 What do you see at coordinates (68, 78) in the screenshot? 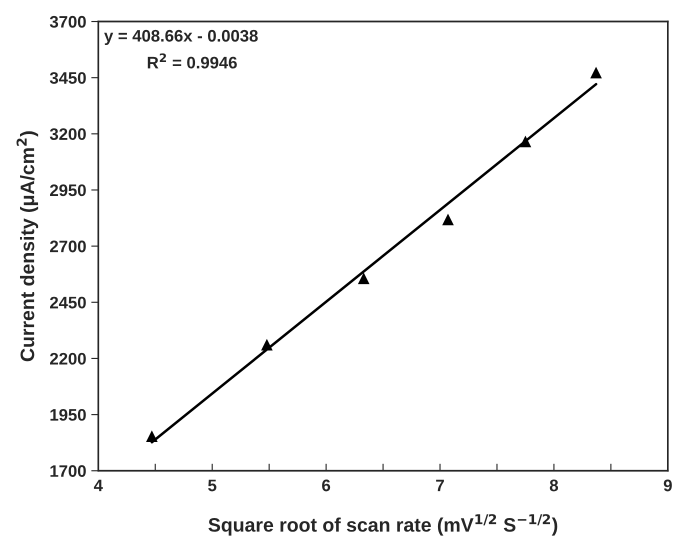
I see `y-tick-label: 3450` at bounding box center [68, 78].